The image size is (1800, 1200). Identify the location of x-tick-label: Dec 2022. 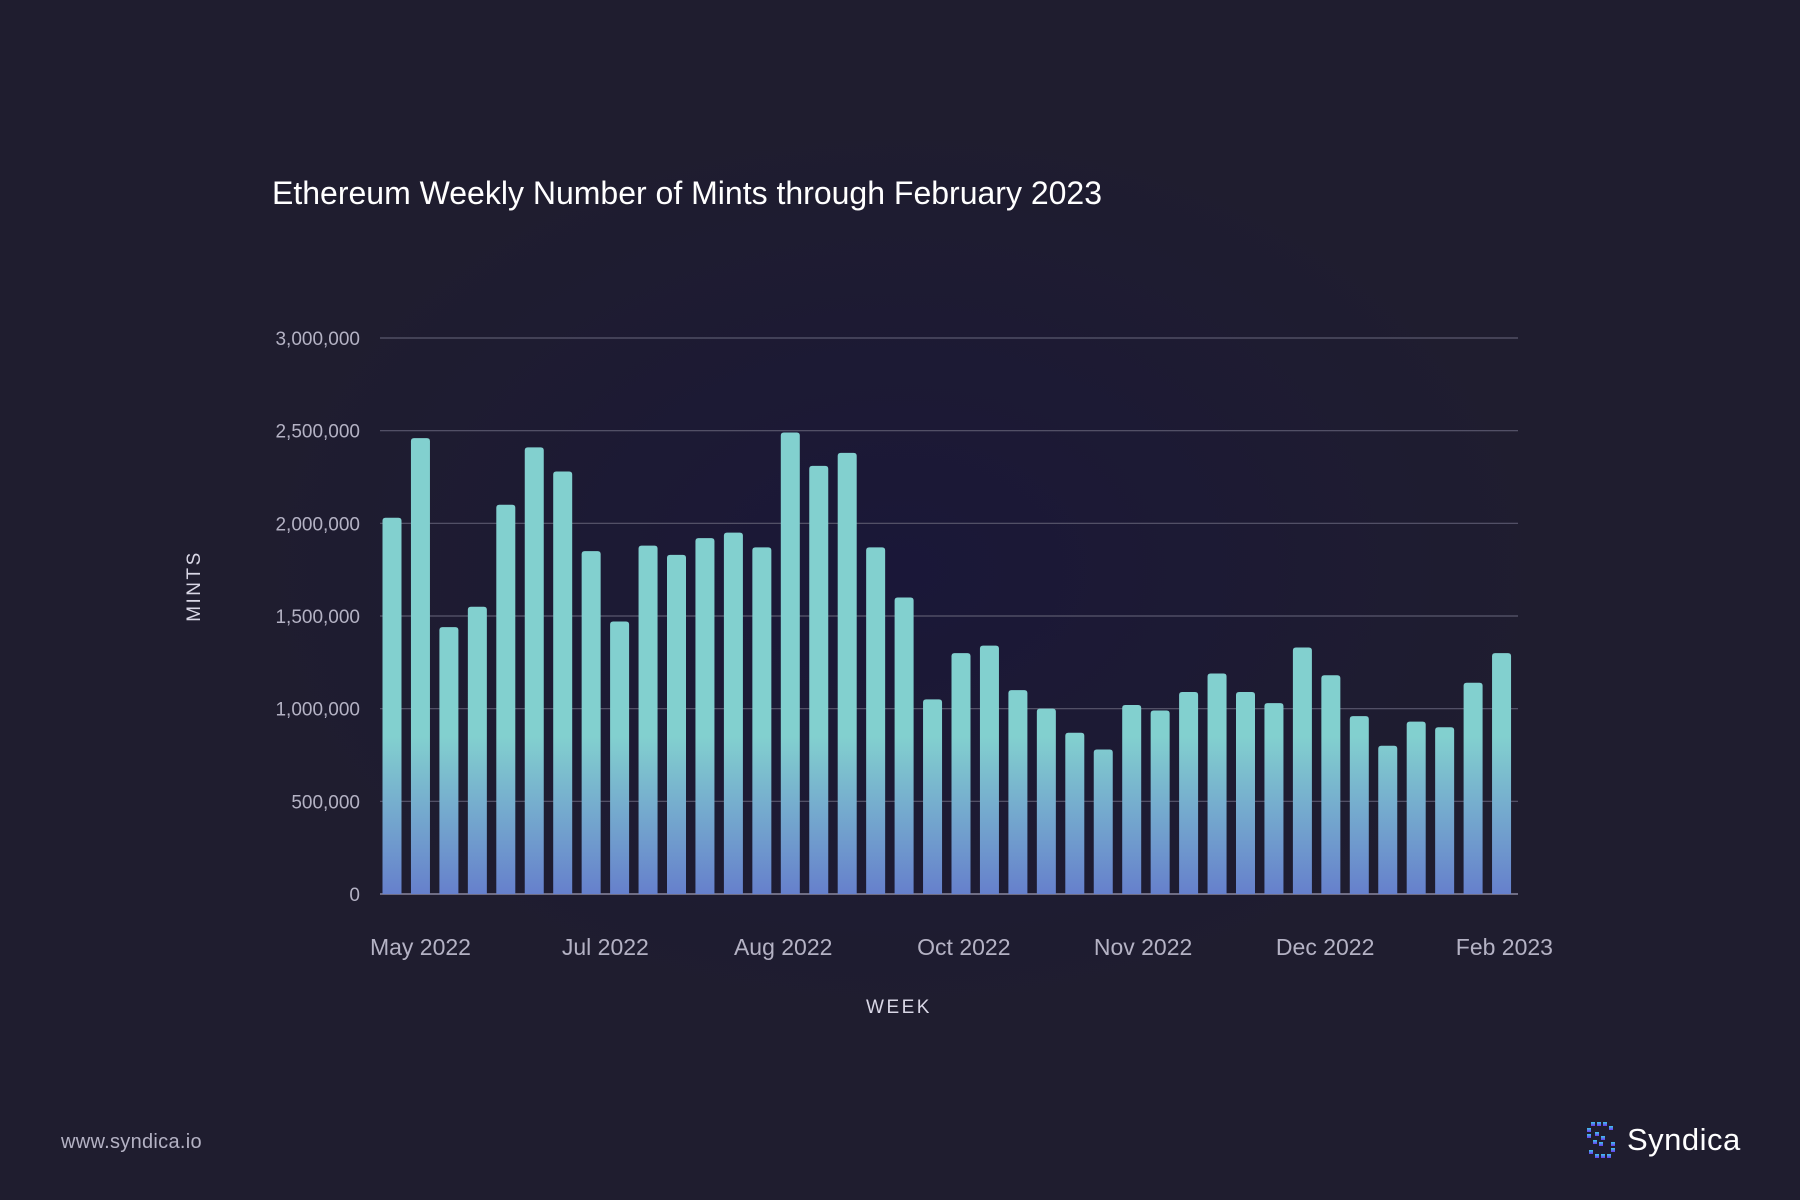
(1325, 947).